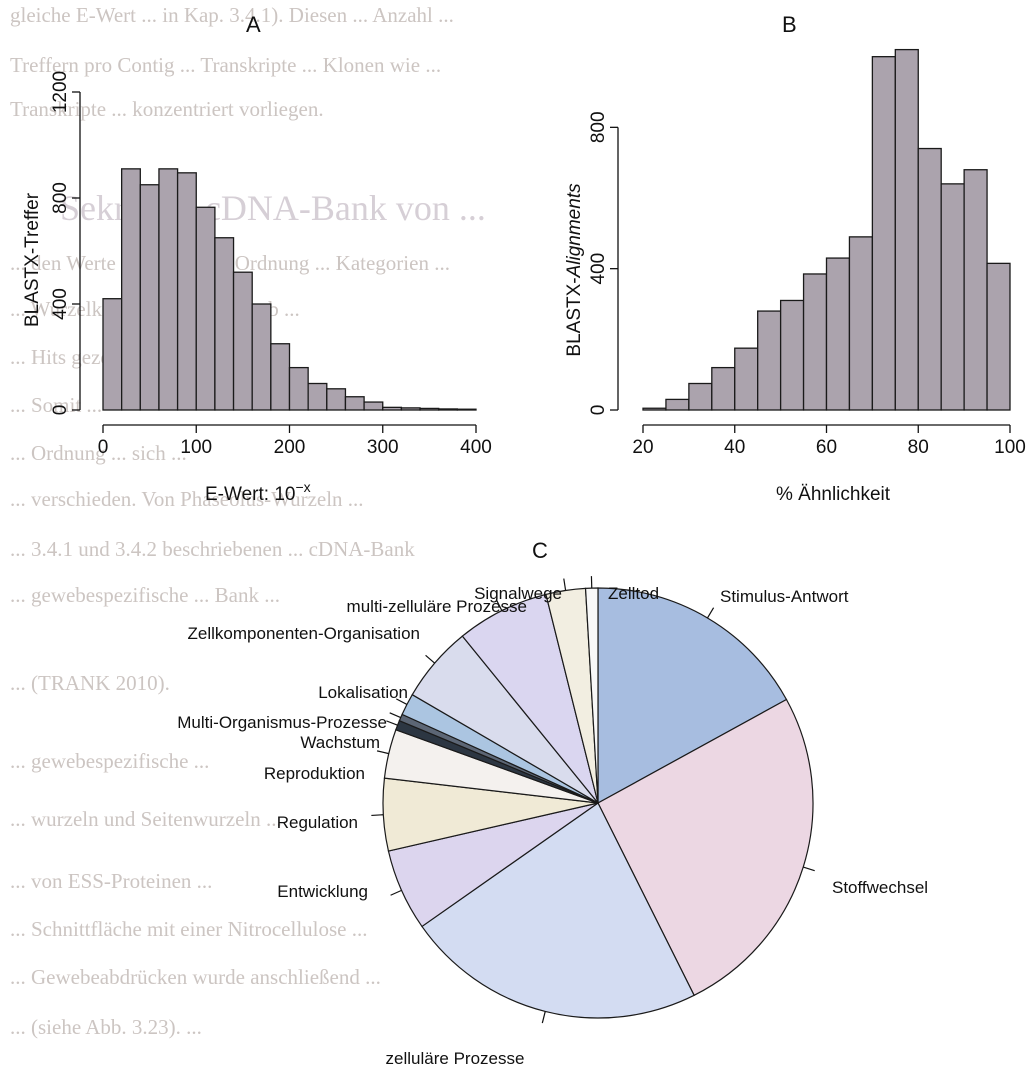 The height and width of the screenshot is (1074, 1036). What do you see at coordinates (253, 24) in the screenshot?
I see `panel-a-letter: A` at bounding box center [253, 24].